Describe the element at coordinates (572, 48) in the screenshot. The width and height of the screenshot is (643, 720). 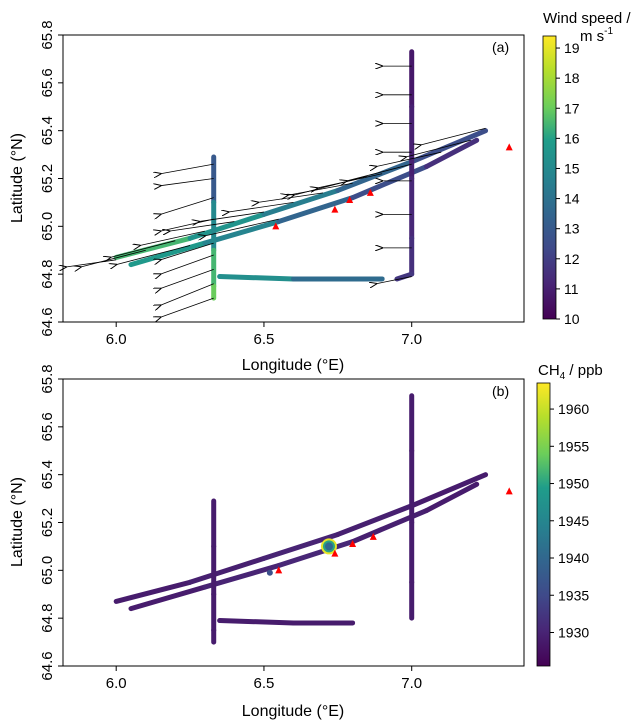
I see `colorbar-tick-label: 19` at that location.